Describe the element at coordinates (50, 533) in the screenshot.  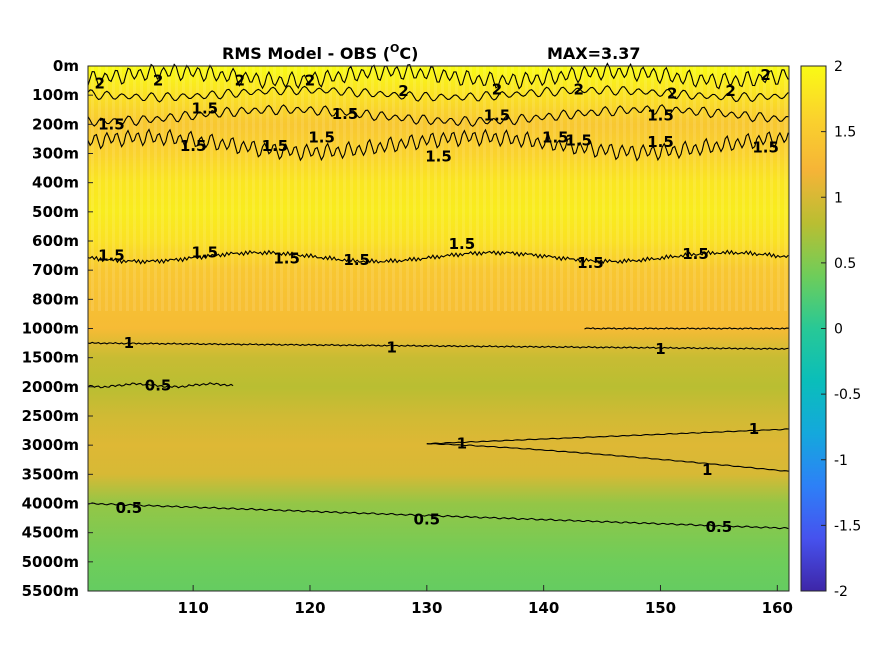
I see `y-tick-label: 4500m` at that location.